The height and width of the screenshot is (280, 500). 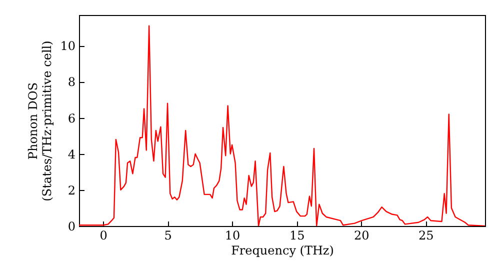 I want to click on x-tick-label: 20, so click(x=362, y=235).